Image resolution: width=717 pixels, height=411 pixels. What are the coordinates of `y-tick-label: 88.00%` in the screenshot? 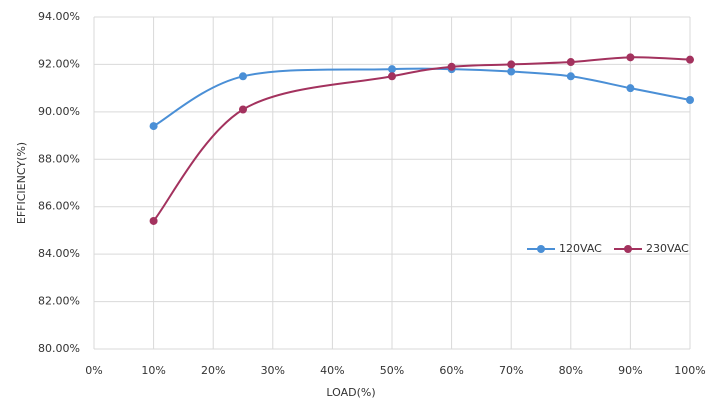 It's located at (59, 158).